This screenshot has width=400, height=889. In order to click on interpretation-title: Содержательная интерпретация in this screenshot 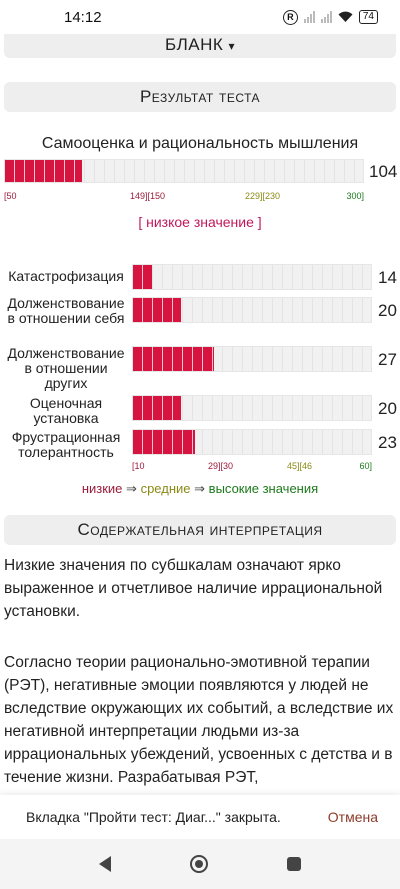, I will do `click(200, 529)`.